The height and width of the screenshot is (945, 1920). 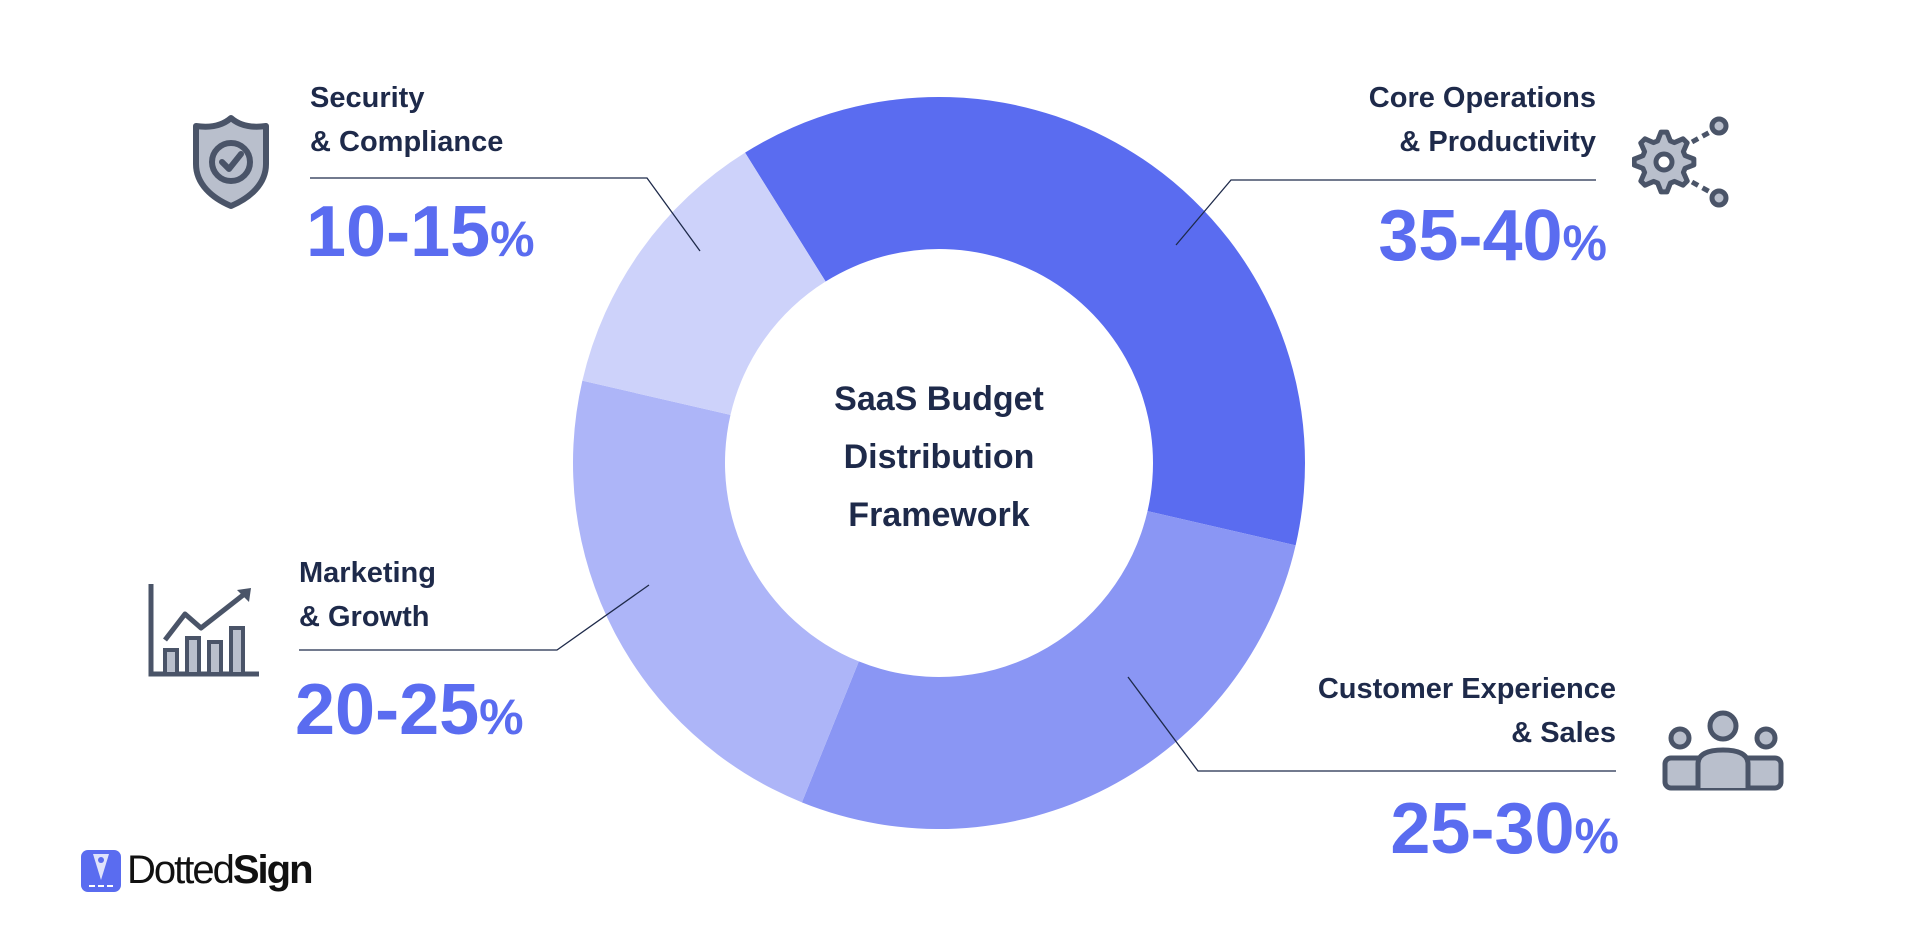 What do you see at coordinates (1482, 98) in the screenshot?
I see `label-line: Core Operations` at bounding box center [1482, 98].